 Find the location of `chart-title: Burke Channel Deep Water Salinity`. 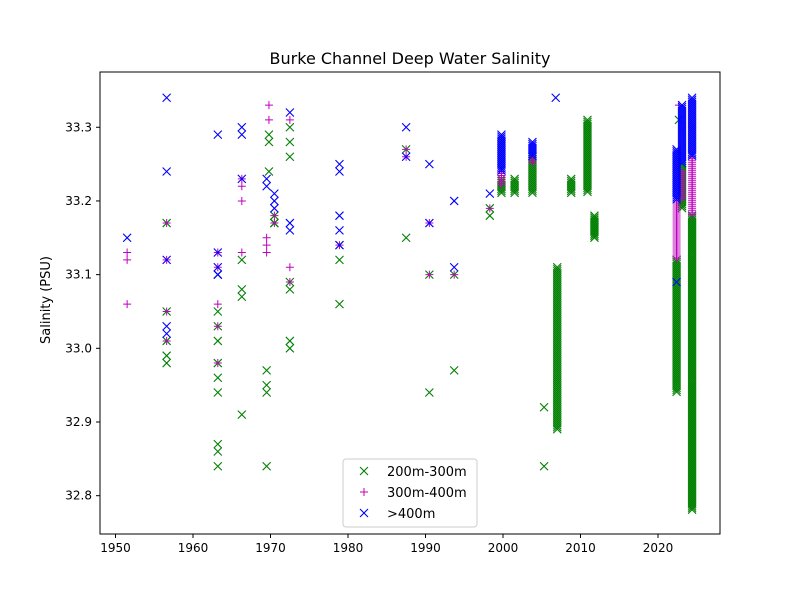

chart-title: Burke Channel Deep Water Salinity is located at coordinates (410, 58).